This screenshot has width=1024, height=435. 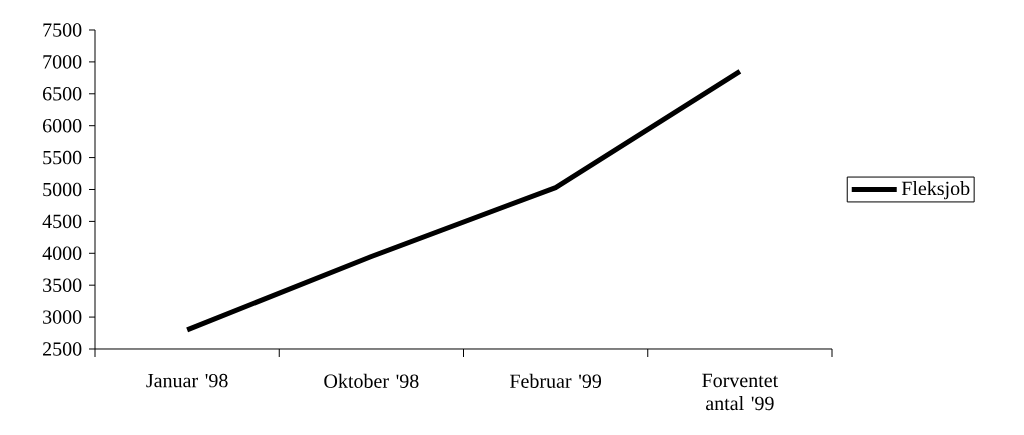 I want to click on x-tick-label: Oktober '98, so click(x=371, y=380).